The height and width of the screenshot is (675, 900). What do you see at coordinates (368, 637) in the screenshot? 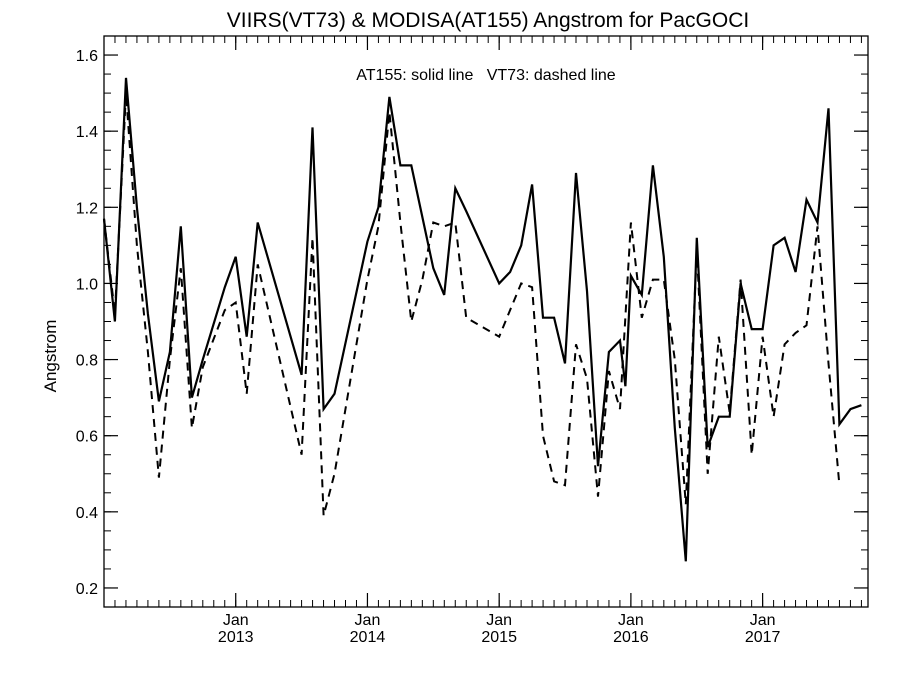
I see `x-tick-year-label: 2014` at bounding box center [368, 637].